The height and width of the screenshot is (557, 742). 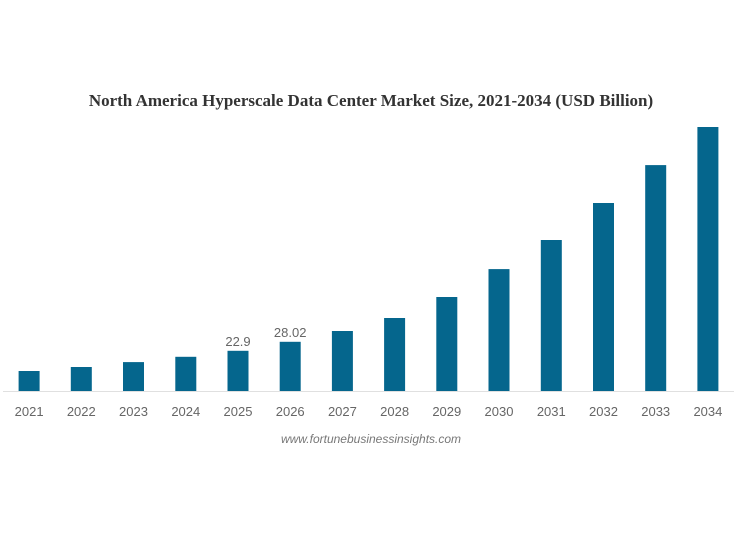 What do you see at coordinates (603, 411) in the screenshot?
I see `x-tick-label: 2032` at bounding box center [603, 411].